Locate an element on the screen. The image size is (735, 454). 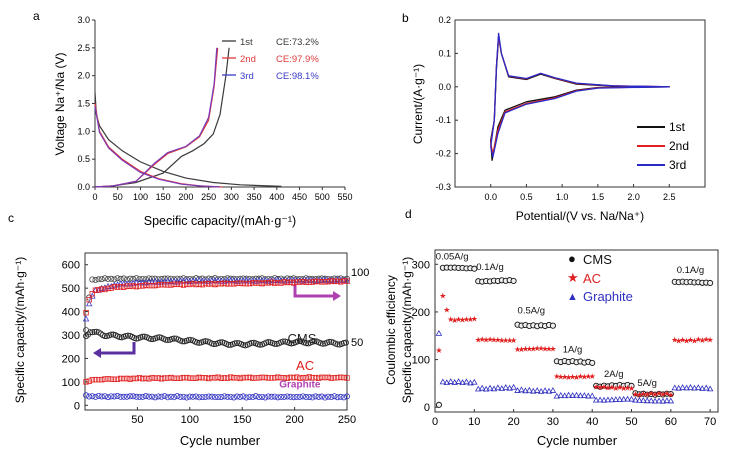
panel-a-xtick-label: 450 is located at coordinates (299, 197).